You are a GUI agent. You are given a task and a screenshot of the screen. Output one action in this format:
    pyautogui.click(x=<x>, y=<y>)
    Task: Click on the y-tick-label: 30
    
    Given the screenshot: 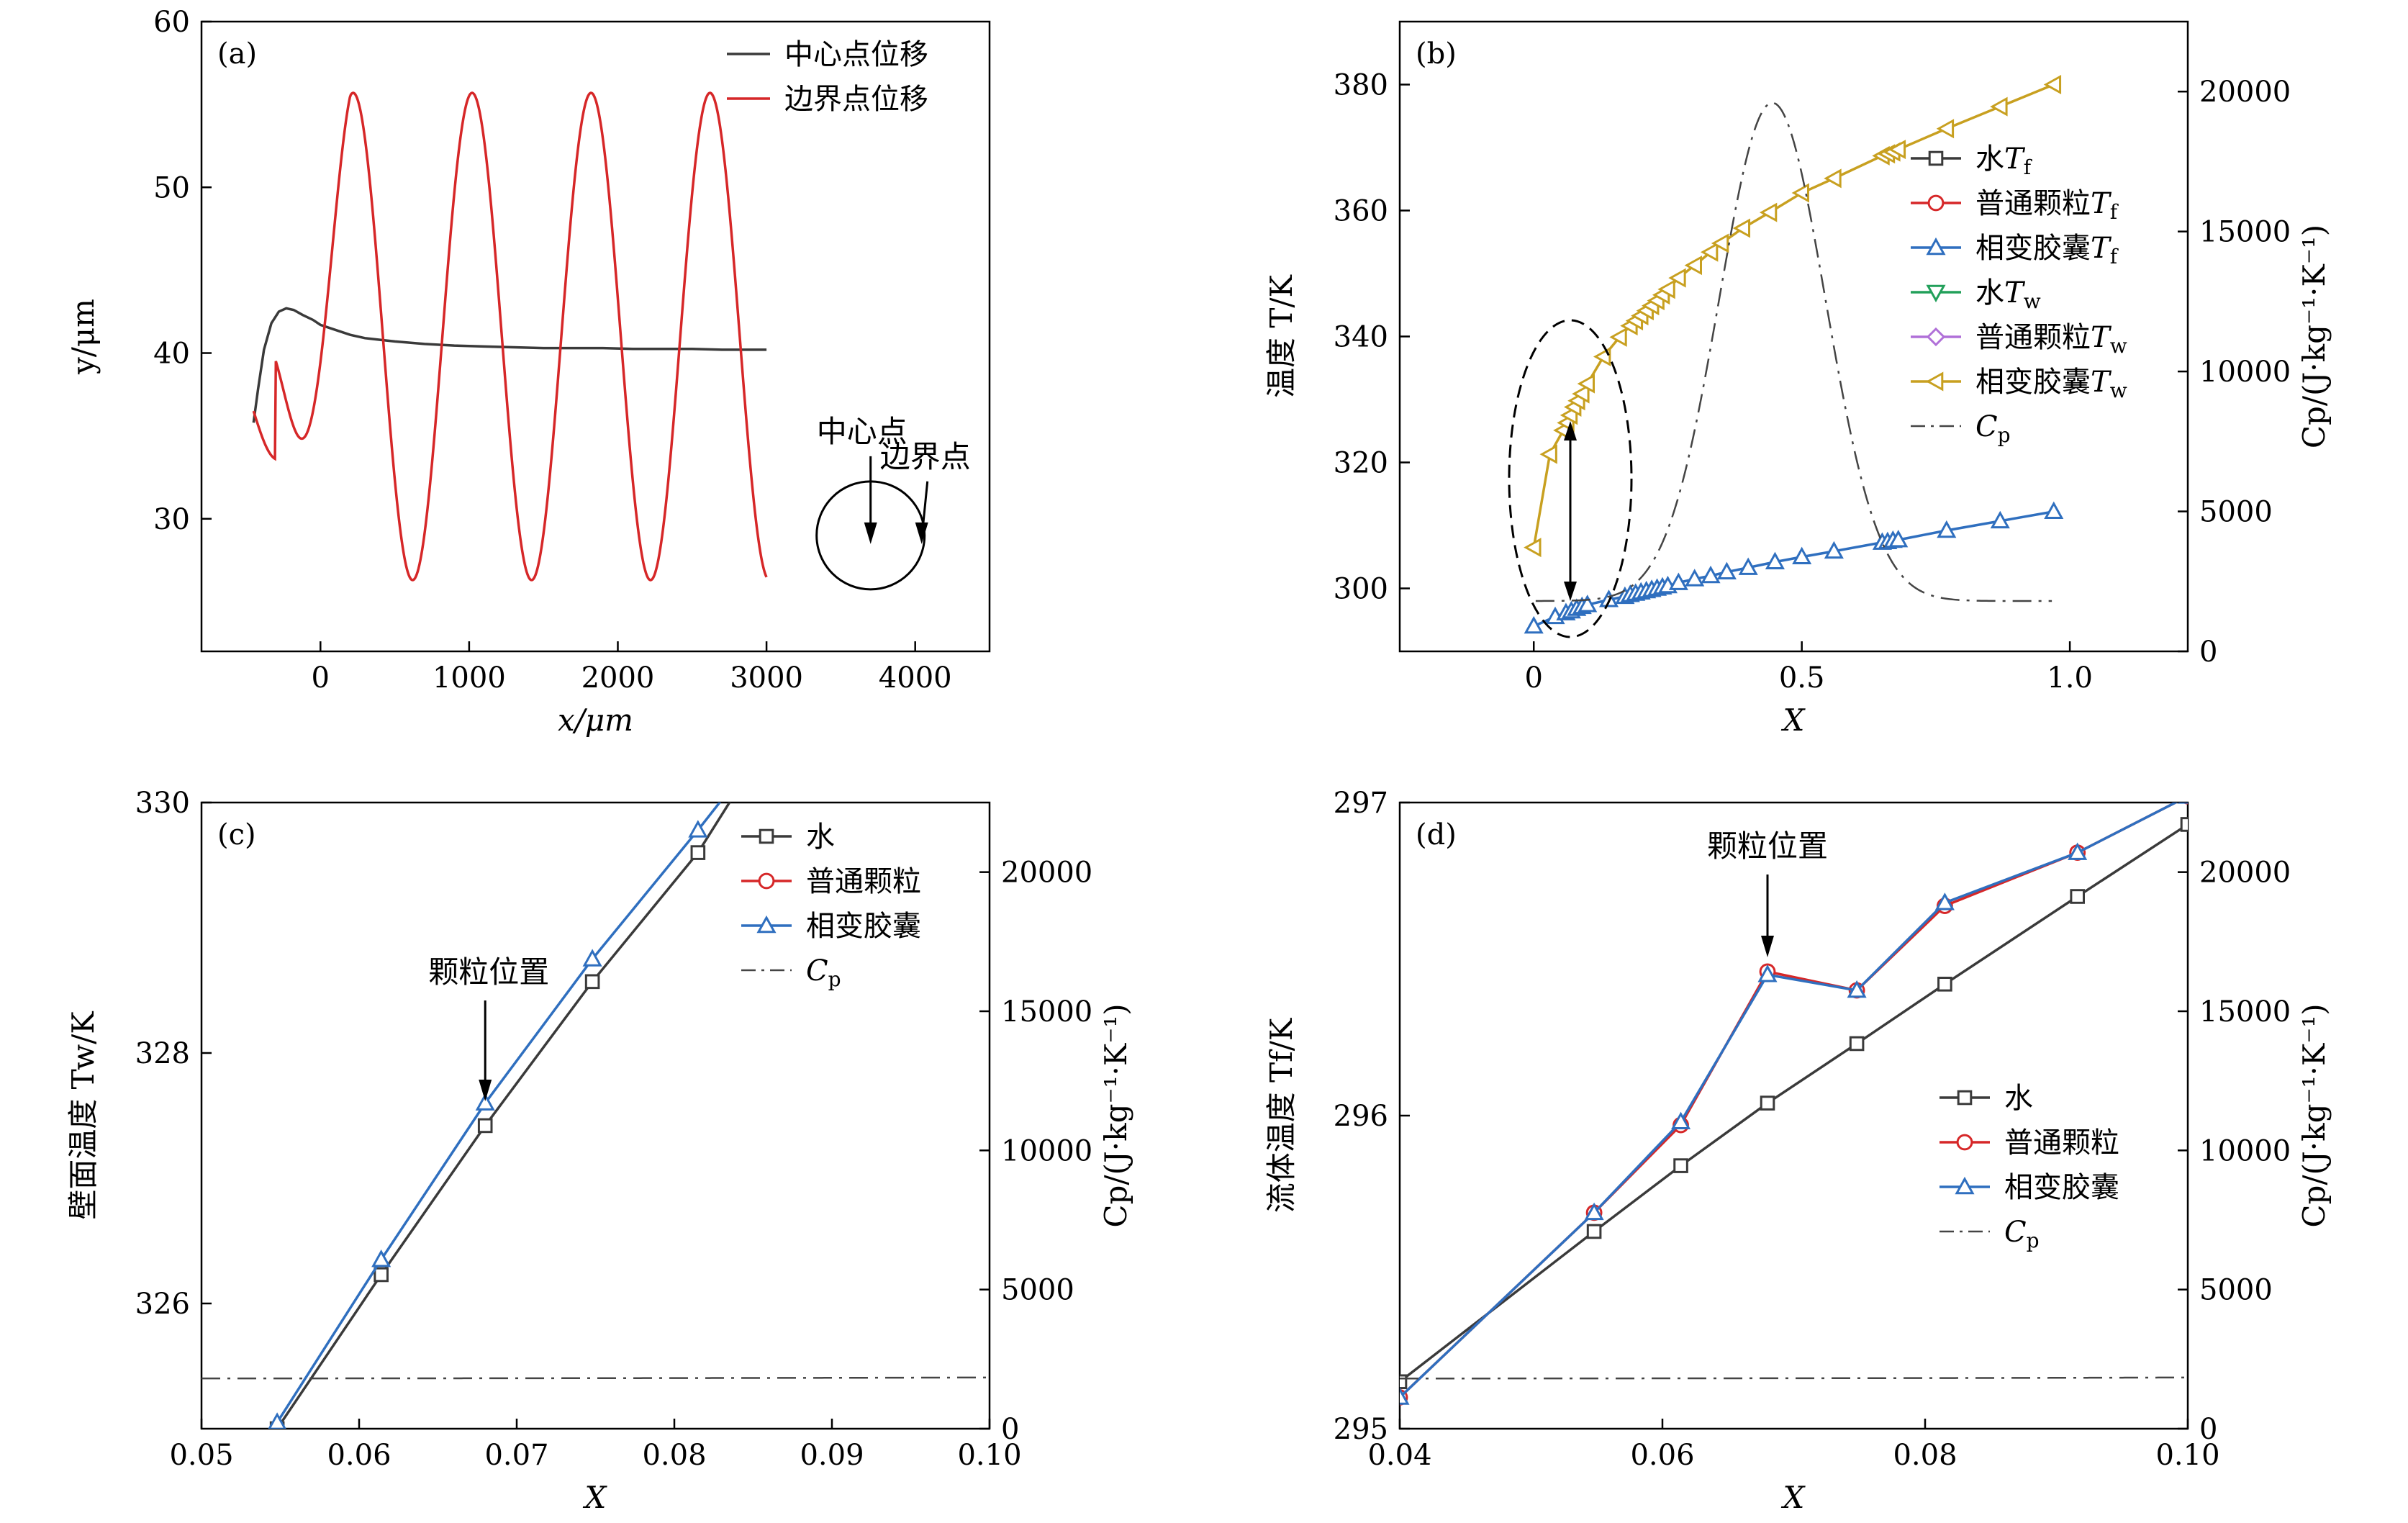 What is the action you would take?
    pyautogui.click(x=171, y=519)
    